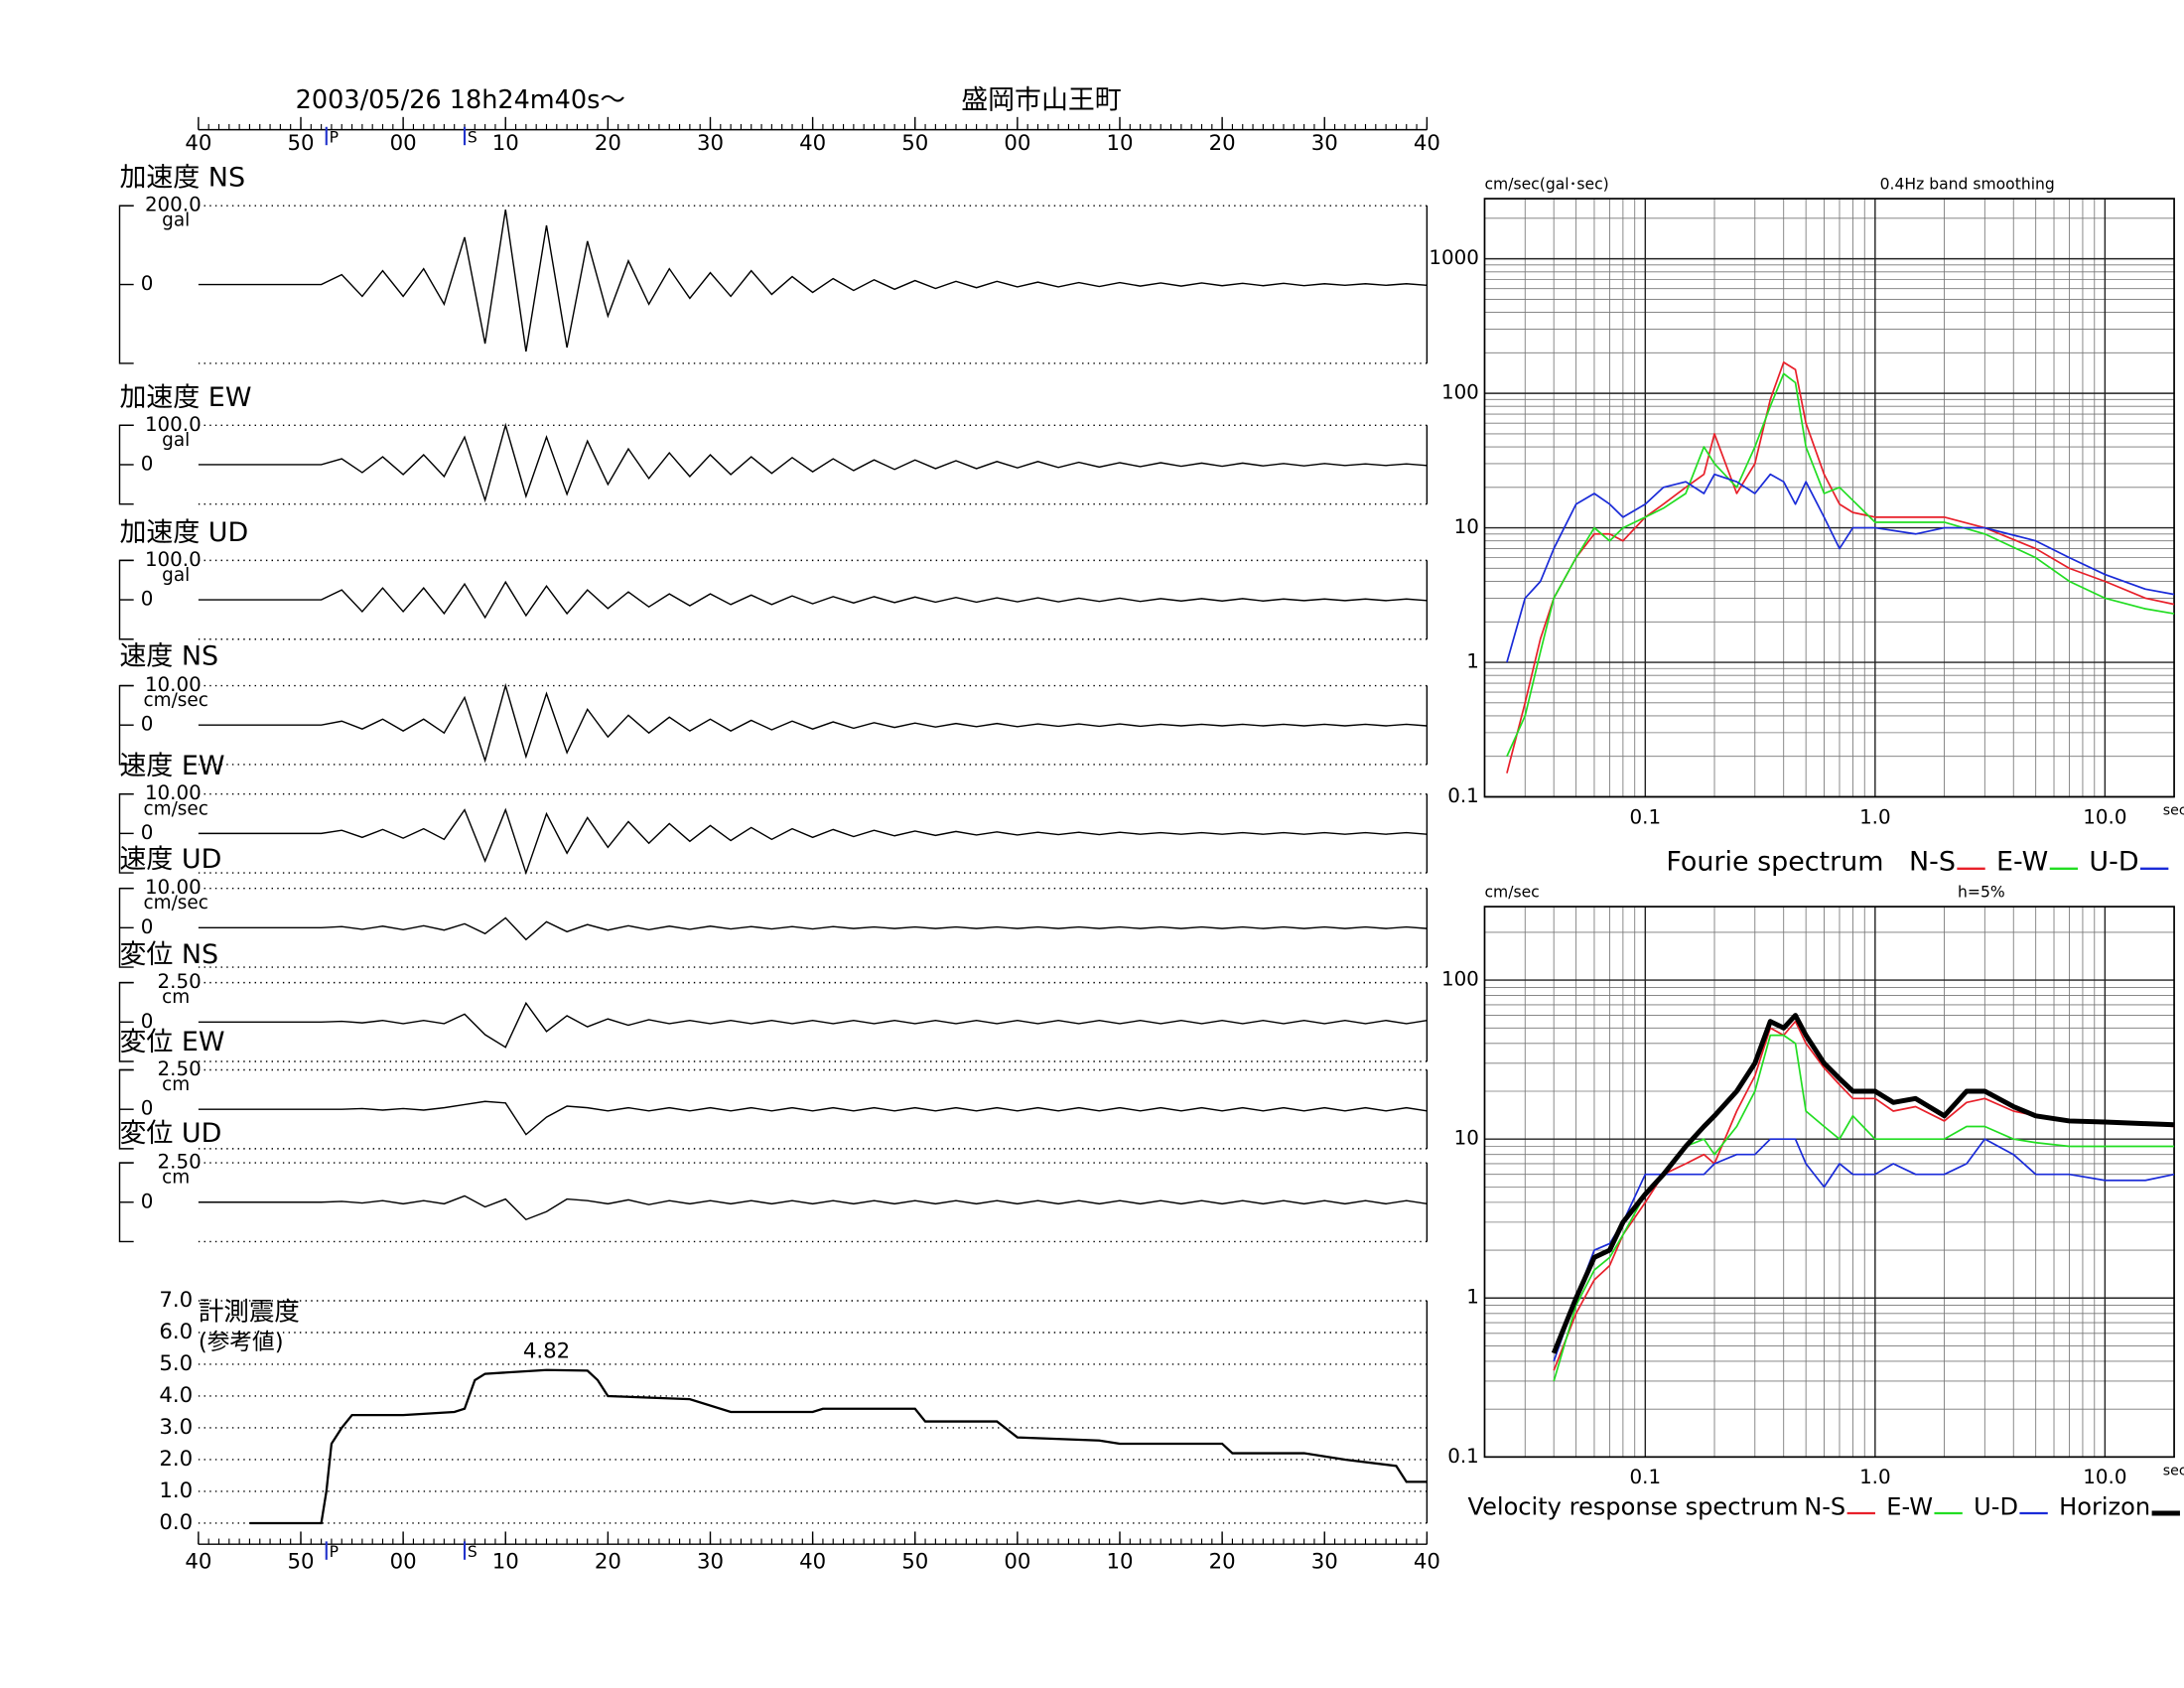 Image resolution: width=2184 pixels, height=1688 pixels. Describe the element at coordinates (249, 1313) in the screenshot. I see `intensity-title: 計測震度` at that location.